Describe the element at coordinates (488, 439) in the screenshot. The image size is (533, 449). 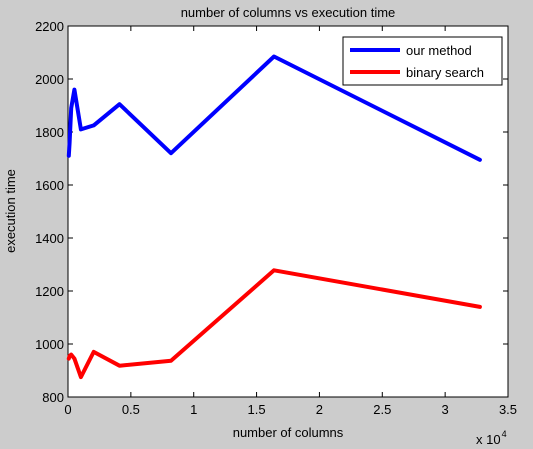
I see `x-axis-multiplier-base: x 10` at that location.